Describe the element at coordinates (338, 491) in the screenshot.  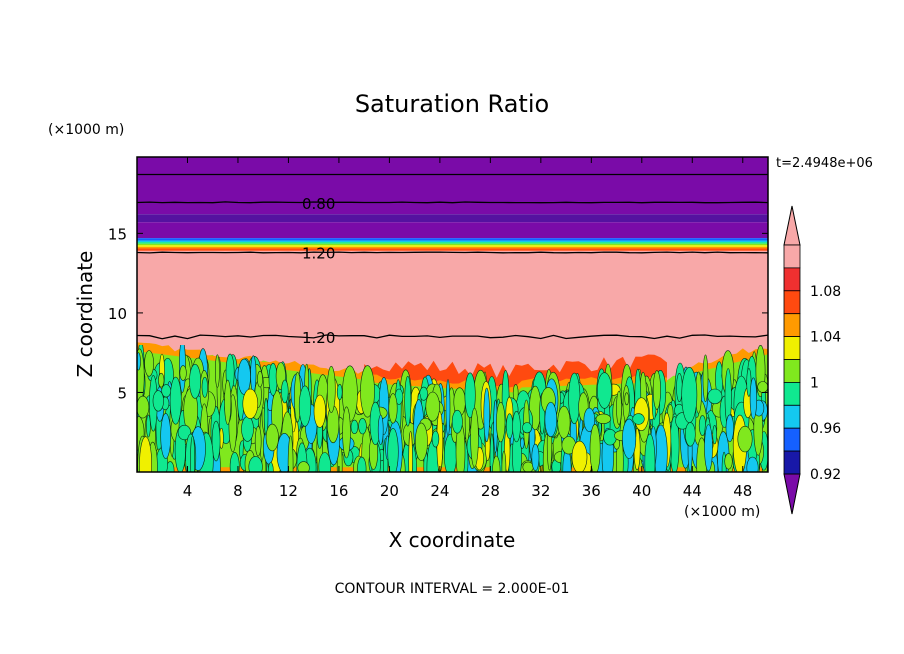
I see `x-tick-label: 16` at that location.